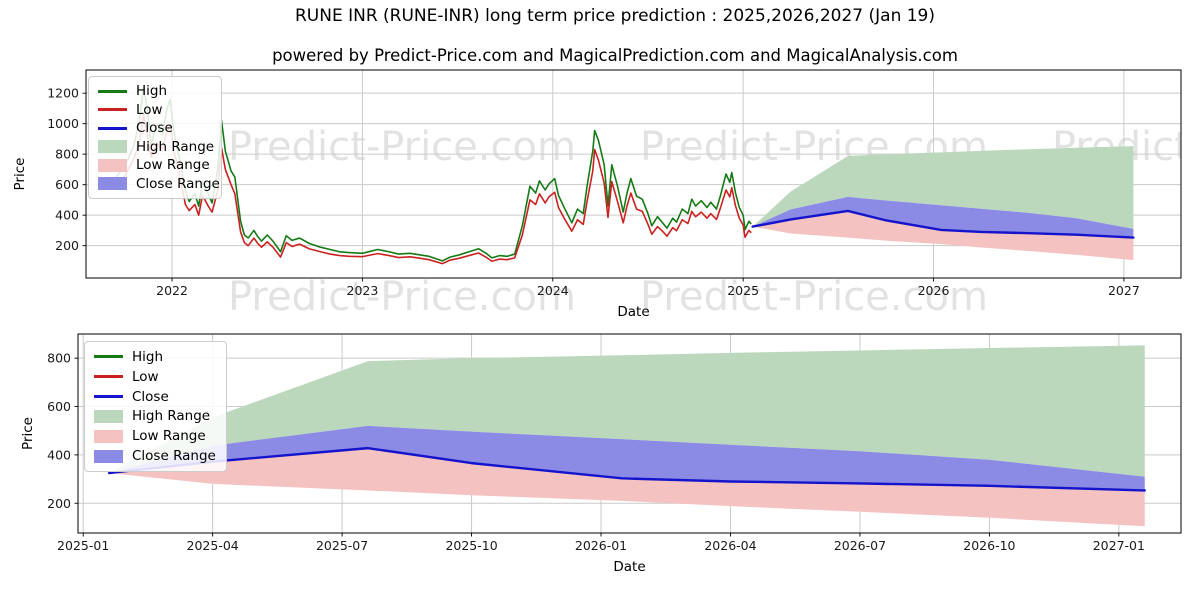  Describe the element at coordinates (730, 545) in the screenshot. I see `x-tick-label: 2026-04` at that location.